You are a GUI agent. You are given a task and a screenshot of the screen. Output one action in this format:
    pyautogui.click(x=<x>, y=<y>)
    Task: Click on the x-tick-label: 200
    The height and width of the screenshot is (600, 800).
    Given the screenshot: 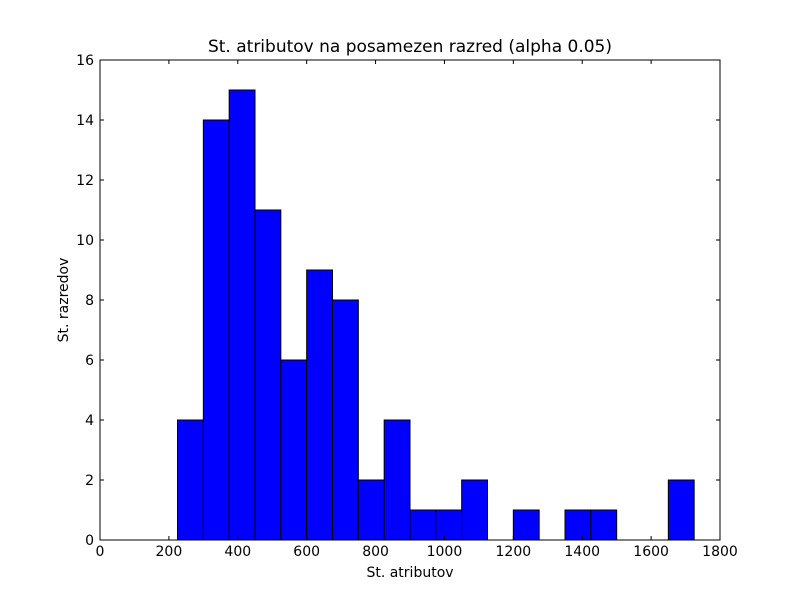 What is the action you would take?
    pyautogui.click(x=169, y=552)
    